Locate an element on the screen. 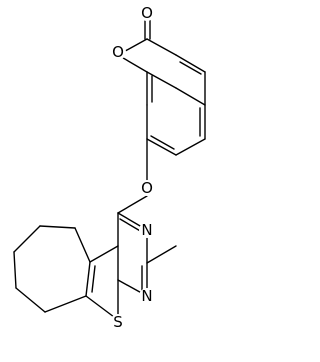 The image size is (320, 362). atom-label: S is located at coordinates (118, 322).